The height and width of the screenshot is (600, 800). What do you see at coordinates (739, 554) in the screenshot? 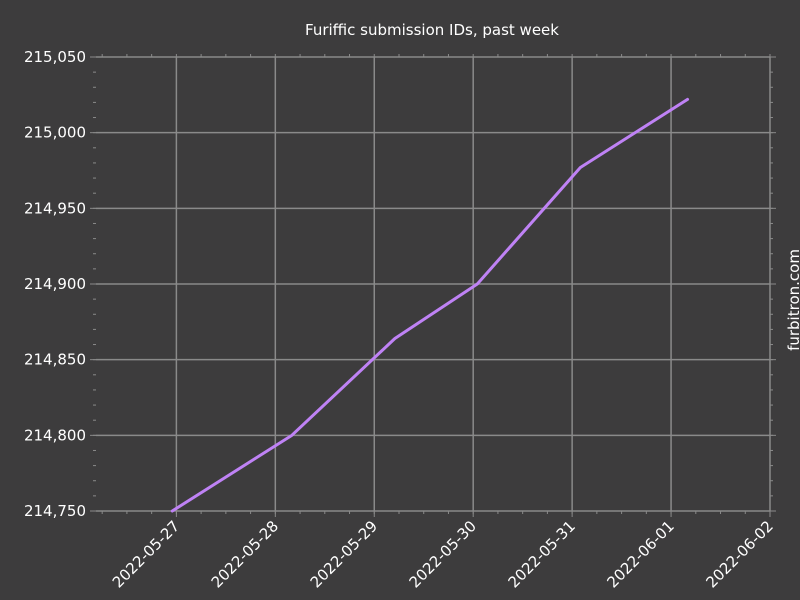
I see `x-tick-label: 2022-06-02` at bounding box center [739, 554].